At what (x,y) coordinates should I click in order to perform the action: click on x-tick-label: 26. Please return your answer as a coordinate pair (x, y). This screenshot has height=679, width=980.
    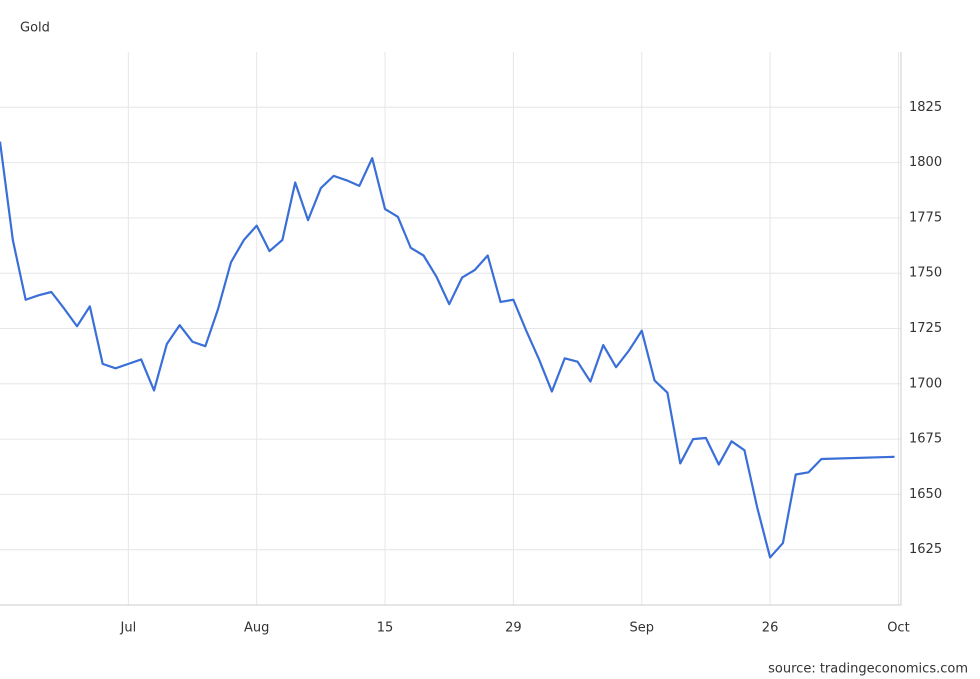
    Looking at the image, I should click on (770, 628).